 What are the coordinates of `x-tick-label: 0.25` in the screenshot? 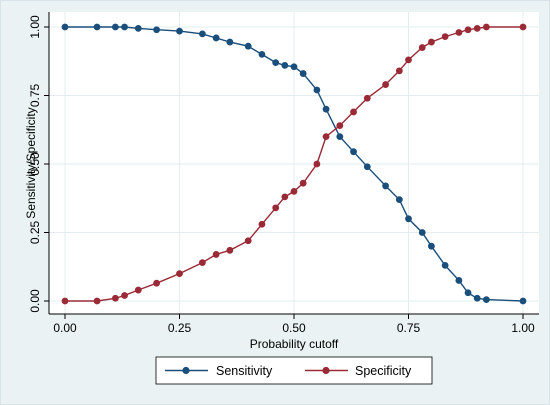 It's located at (180, 328).